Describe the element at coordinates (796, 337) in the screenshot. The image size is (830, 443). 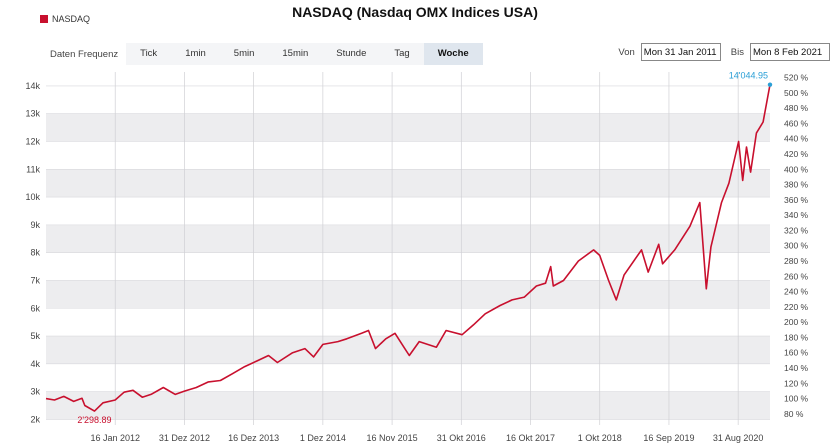
I see `y2-tick-label: 180 %` at that location.